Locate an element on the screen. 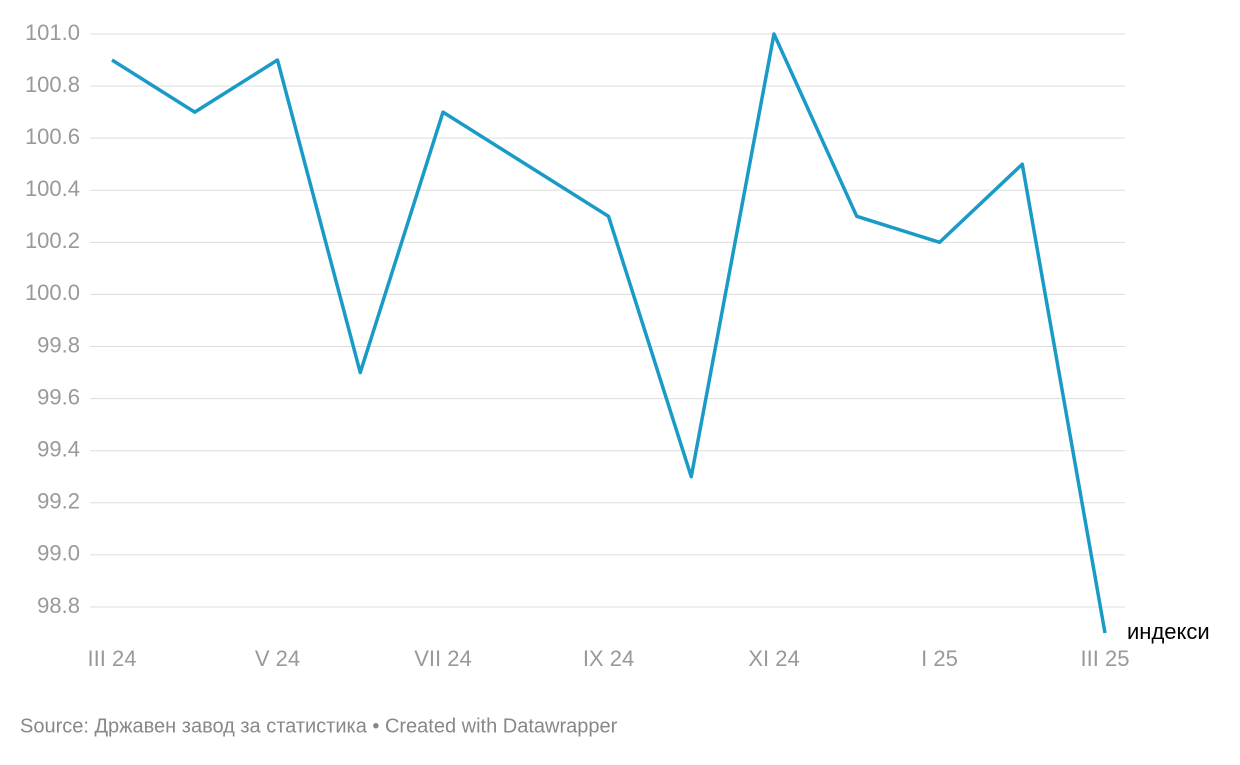 This screenshot has width=1240, height=765. y-tick-label: 99.0 is located at coordinates (58, 553).